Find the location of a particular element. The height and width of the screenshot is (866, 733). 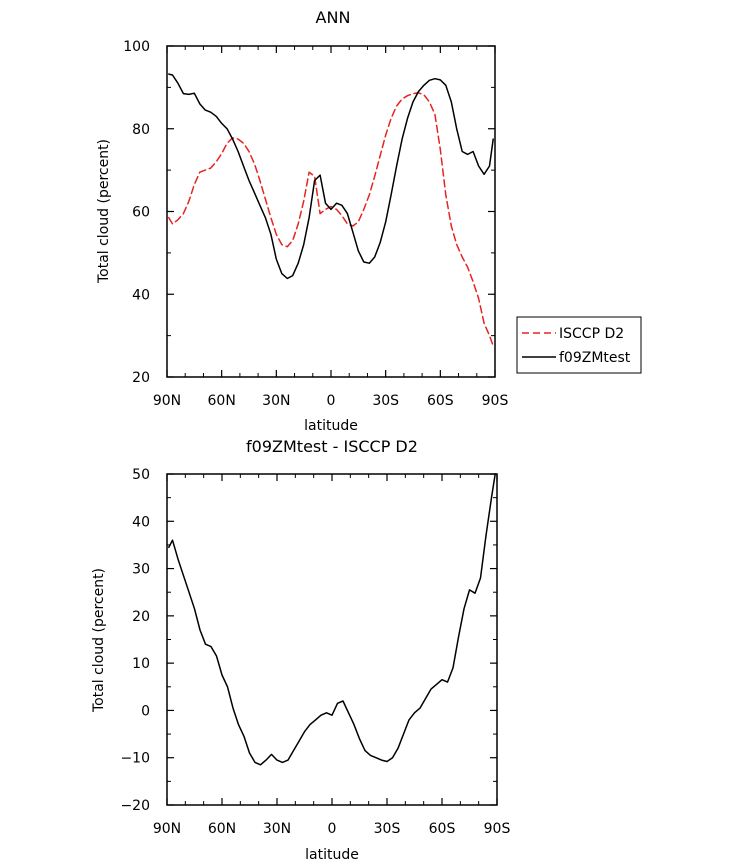

bottom-ytick-label: 30 is located at coordinates (141, 570).